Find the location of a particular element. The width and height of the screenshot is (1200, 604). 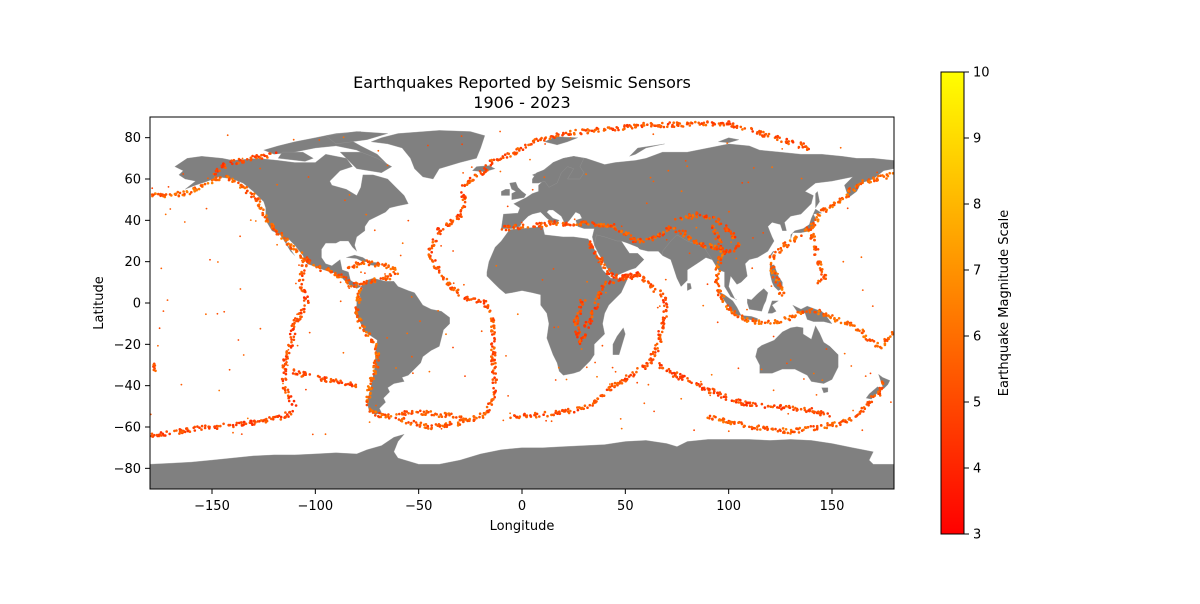

y-tick-label: −40 is located at coordinates (127, 386).